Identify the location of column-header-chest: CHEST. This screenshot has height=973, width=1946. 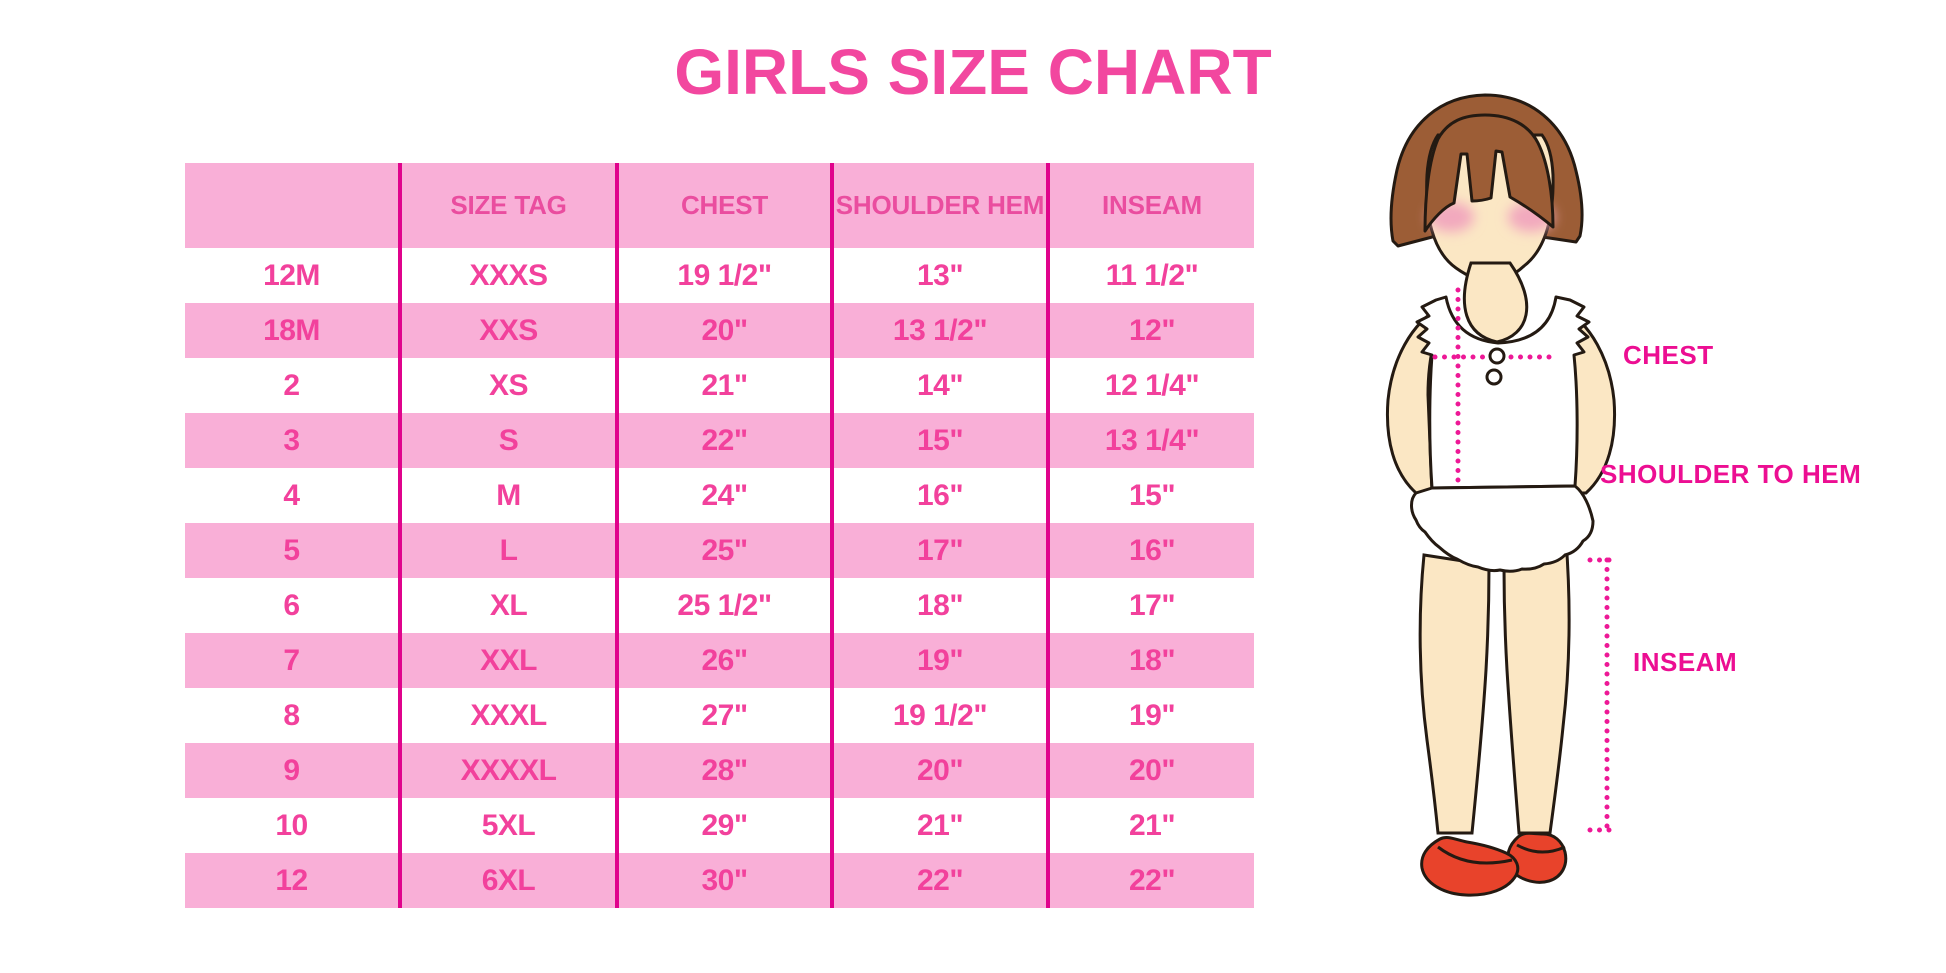
(722, 205).